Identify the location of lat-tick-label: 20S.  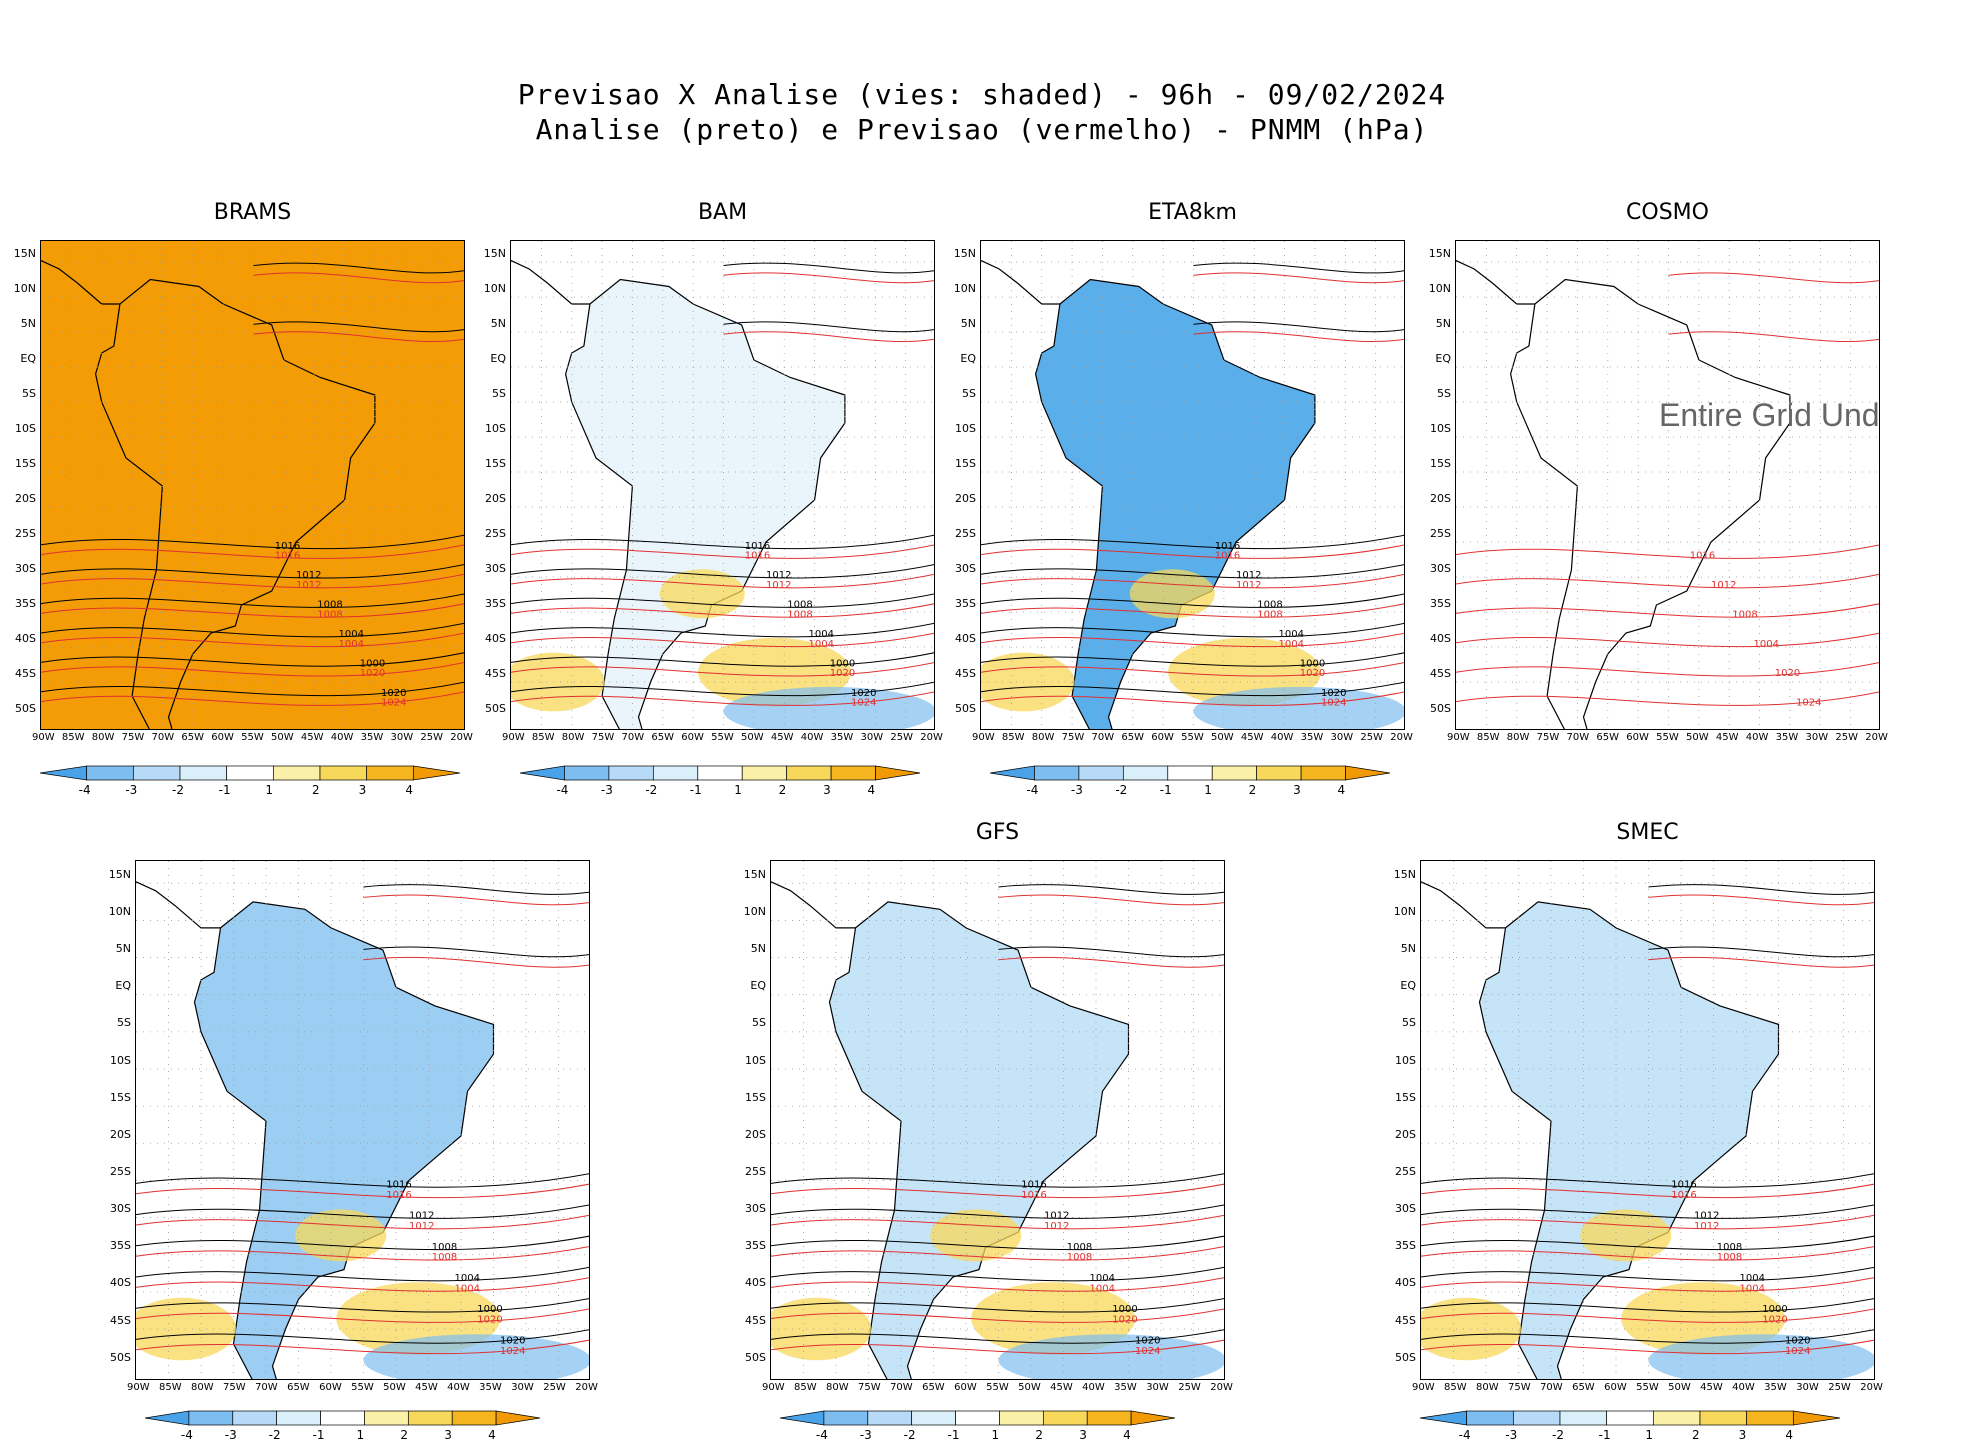
(1405, 1134).